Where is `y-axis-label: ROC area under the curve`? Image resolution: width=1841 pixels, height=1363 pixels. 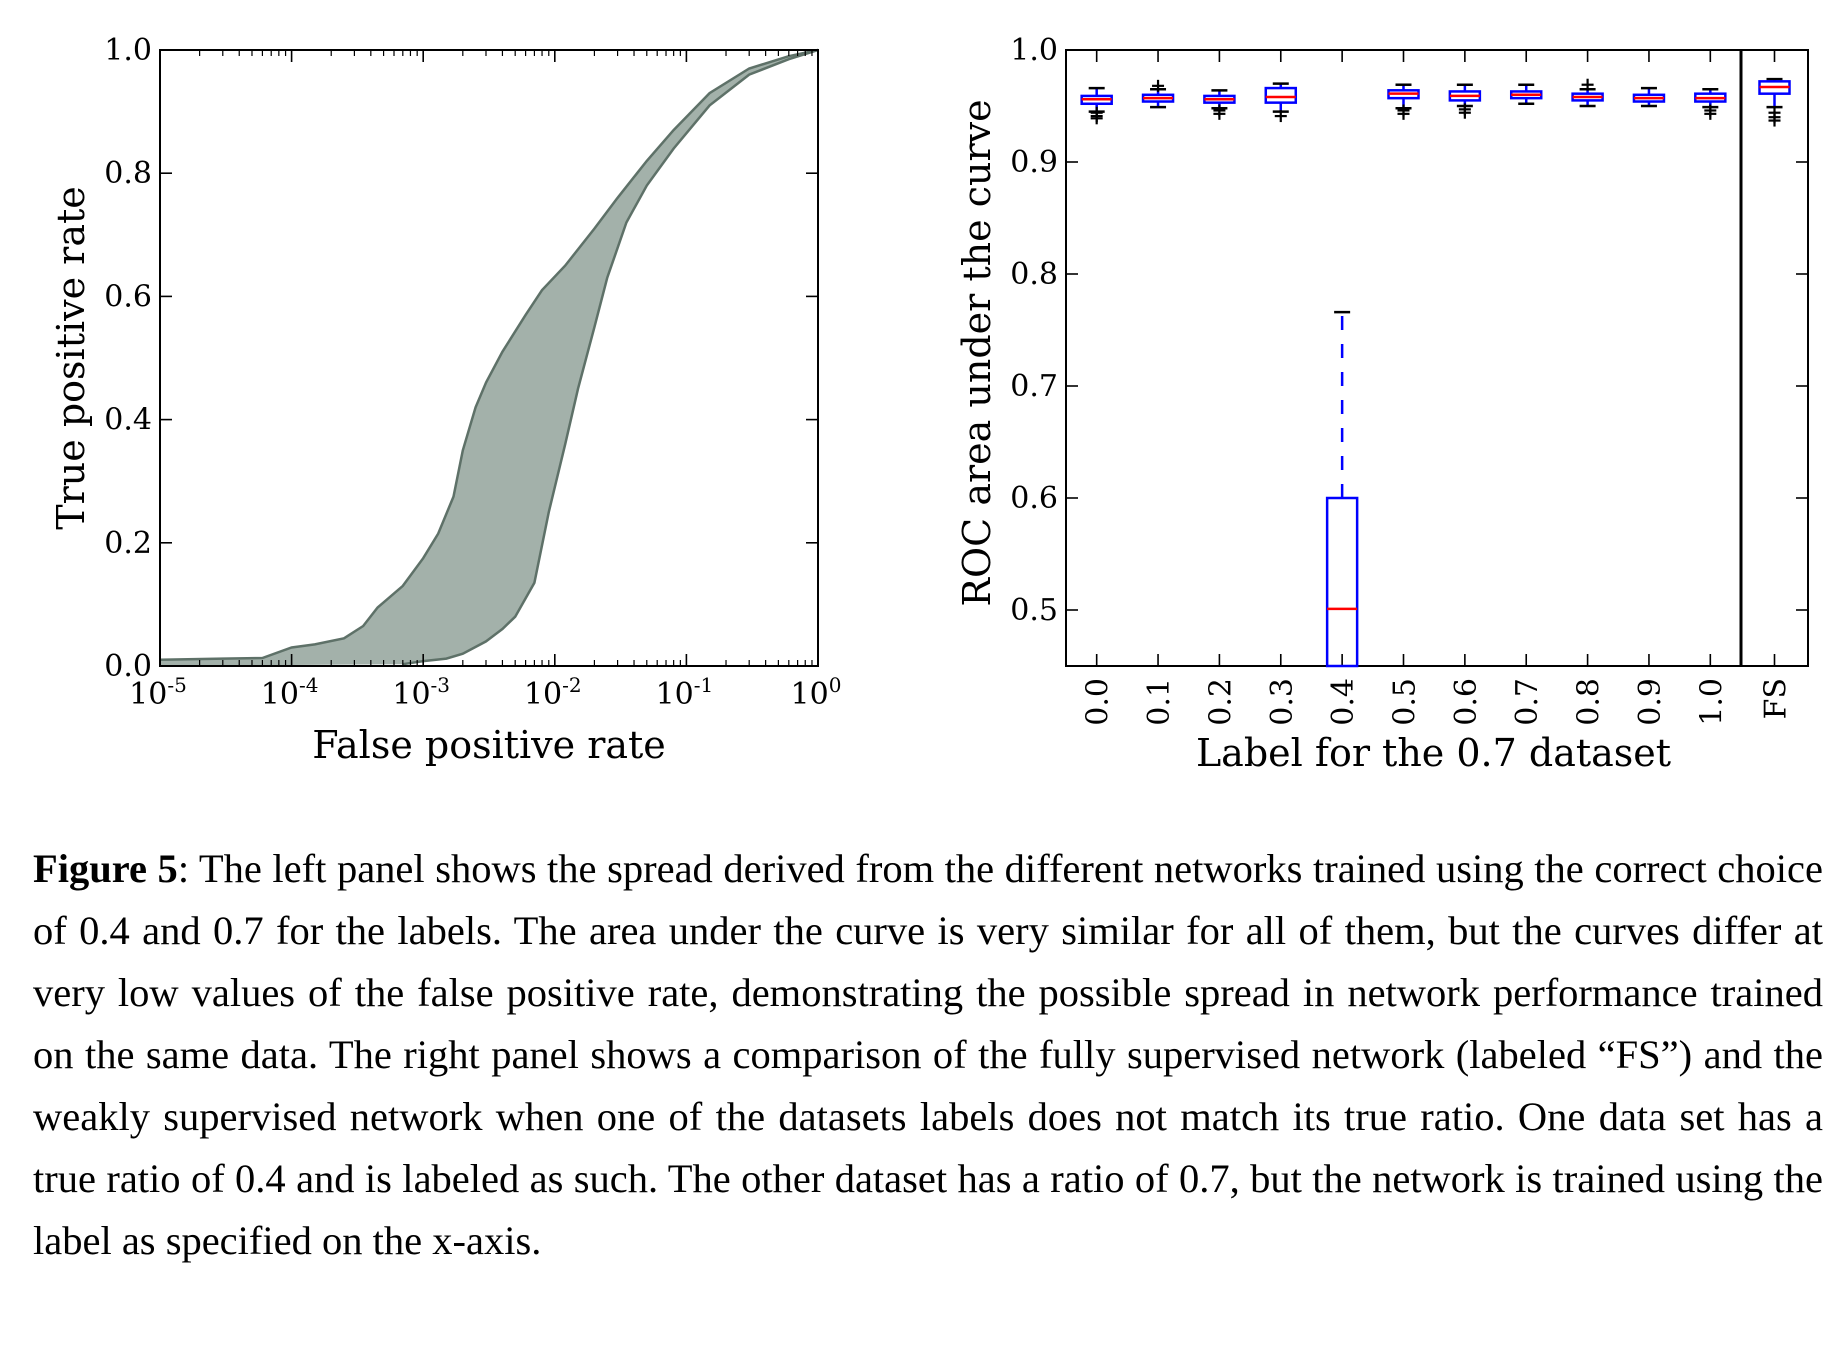 y-axis-label: ROC area under the curve is located at coordinates (977, 352).